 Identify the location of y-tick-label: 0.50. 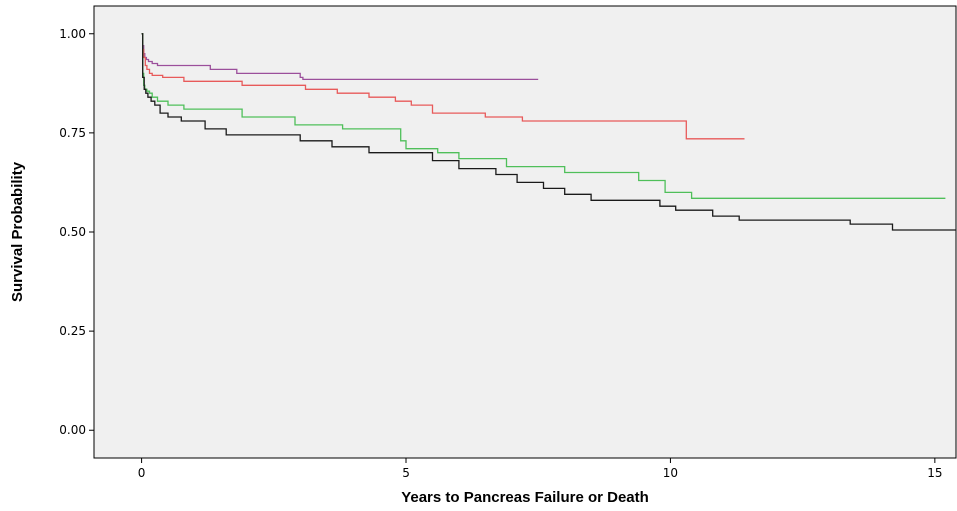
(72, 232).